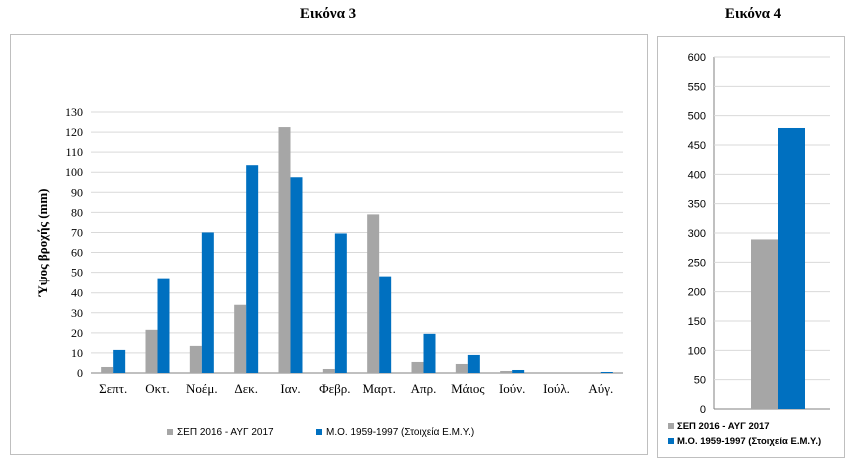 The image size is (848, 467). I want to click on bar-avg-total, so click(791, 268).